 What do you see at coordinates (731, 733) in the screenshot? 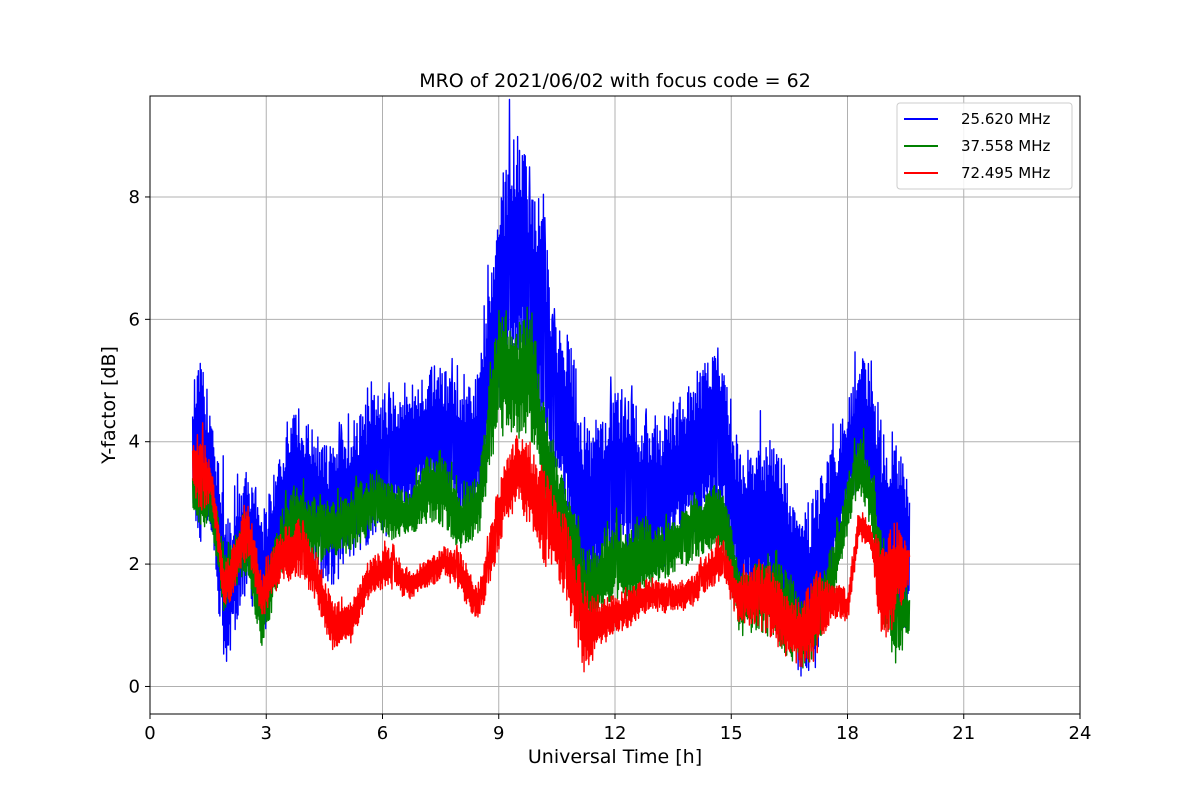
I see `x-tick-label: 15` at bounding box center [731, 733].